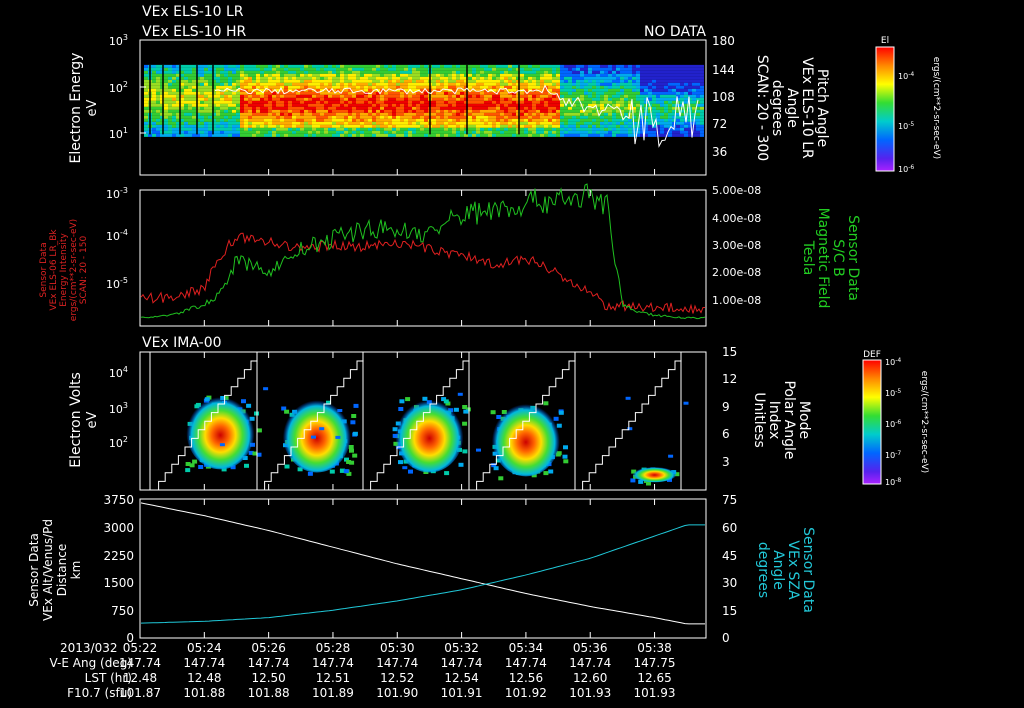 The image size is (1024, 708). Describe the element at coordinates (629, 425) in the screenshot. I see `p3-polar-sawtooth` at that location.